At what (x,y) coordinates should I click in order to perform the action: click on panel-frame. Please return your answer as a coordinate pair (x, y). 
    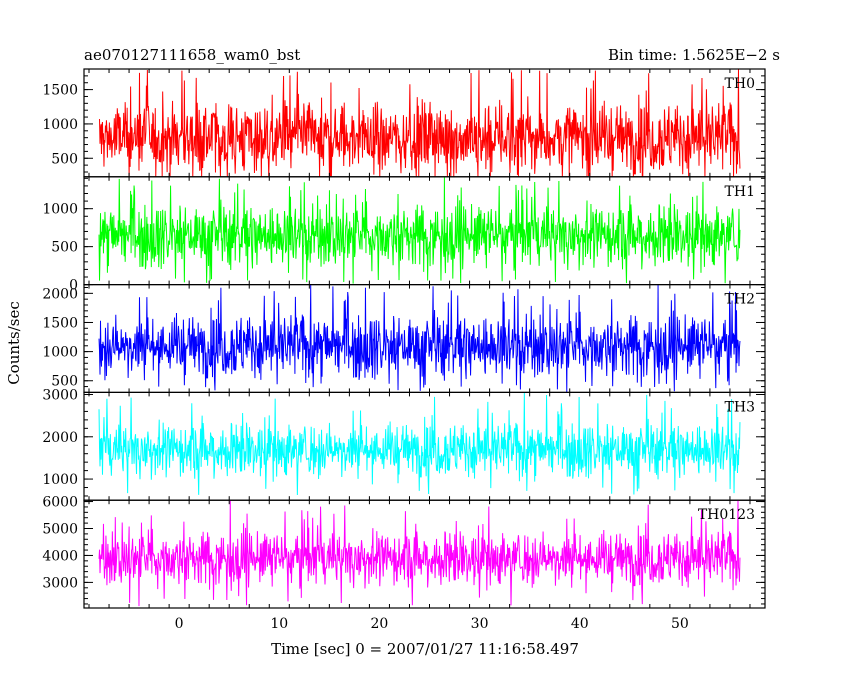
    Looking at the image, I should click on (424, 554).